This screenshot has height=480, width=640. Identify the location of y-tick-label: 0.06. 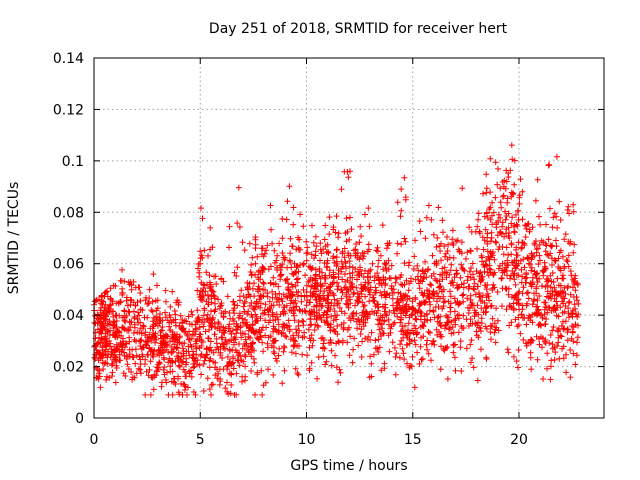
(68, 265).